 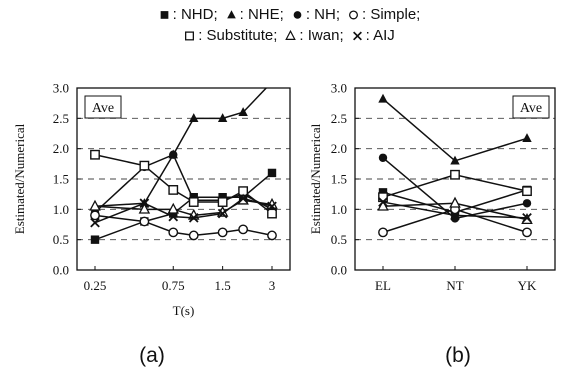 What do you see at coordinates (322, 14) in the screenshot?
I see `legend-label: : NH;` at bounding box center [322, 14].